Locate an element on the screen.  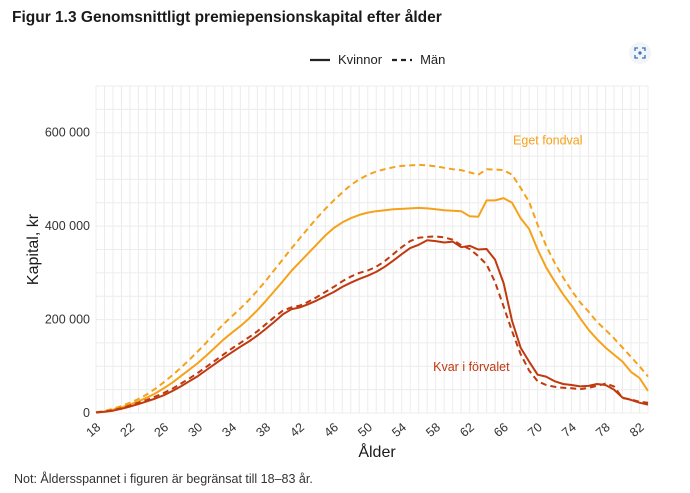
expand-button is located at coordinates (640, 53).